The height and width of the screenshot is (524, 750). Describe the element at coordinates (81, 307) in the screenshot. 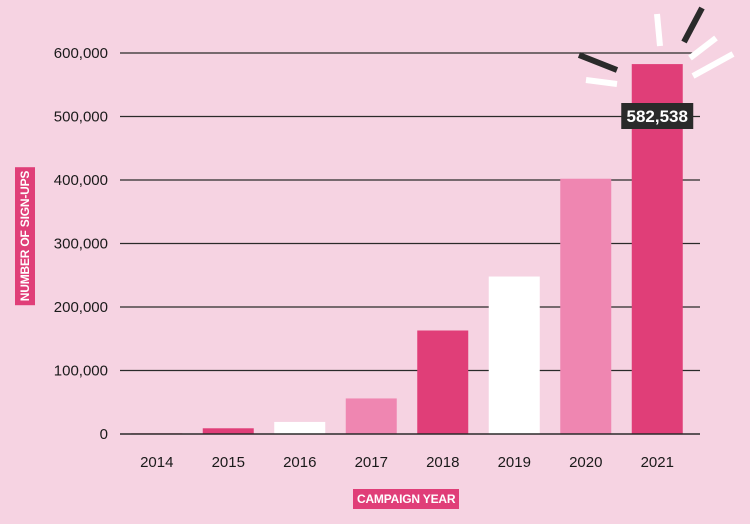

I see `y-tick-label: 200,000` at that location.